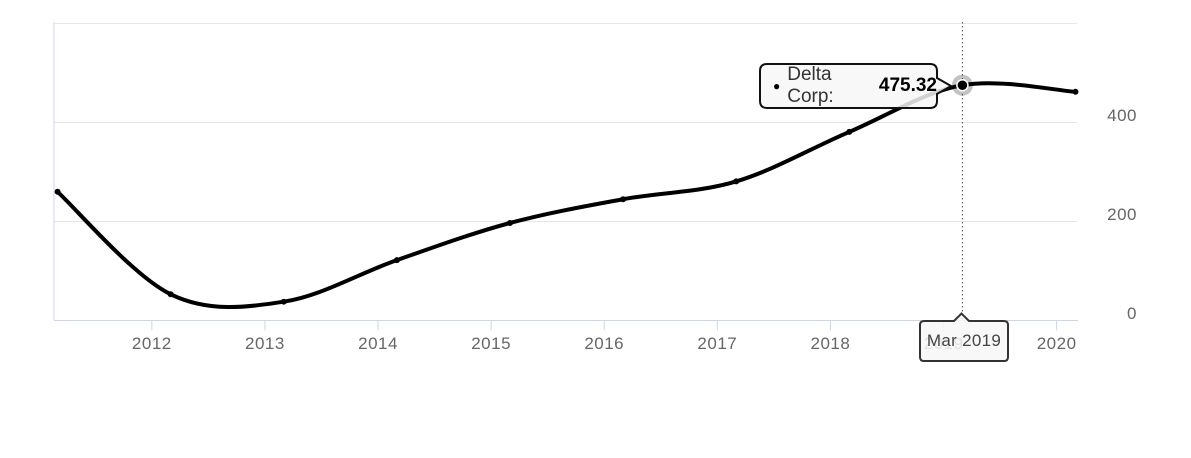  Describe the element at coordinates (1122, 214) in the screenshot. I see `y-axis-label-200: 200` at that location.